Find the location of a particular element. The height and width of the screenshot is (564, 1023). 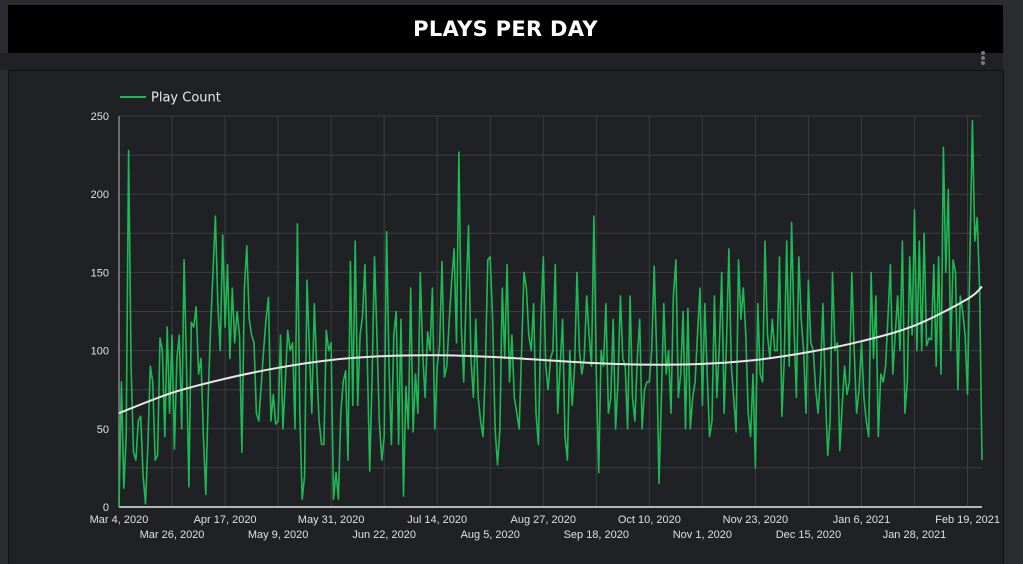

x-tick-label: Mar 4, 2020 is located at coordinates (119, 520).